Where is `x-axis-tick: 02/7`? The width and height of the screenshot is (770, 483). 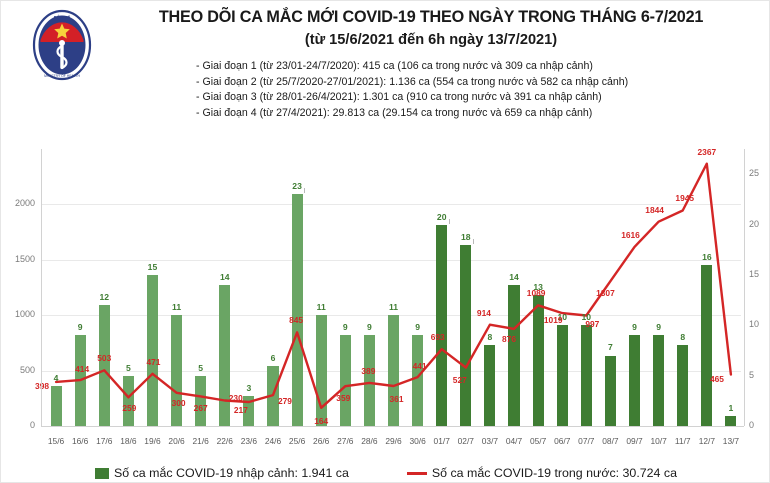 x-axis-tick: 02/7 is located at coordinates (465, 441).